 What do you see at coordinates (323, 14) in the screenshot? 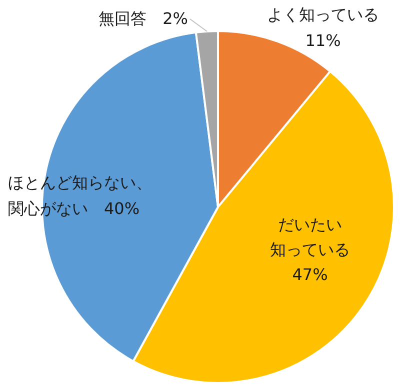
I see `slice-label: よく知っている` at bounding box center [323, 14].